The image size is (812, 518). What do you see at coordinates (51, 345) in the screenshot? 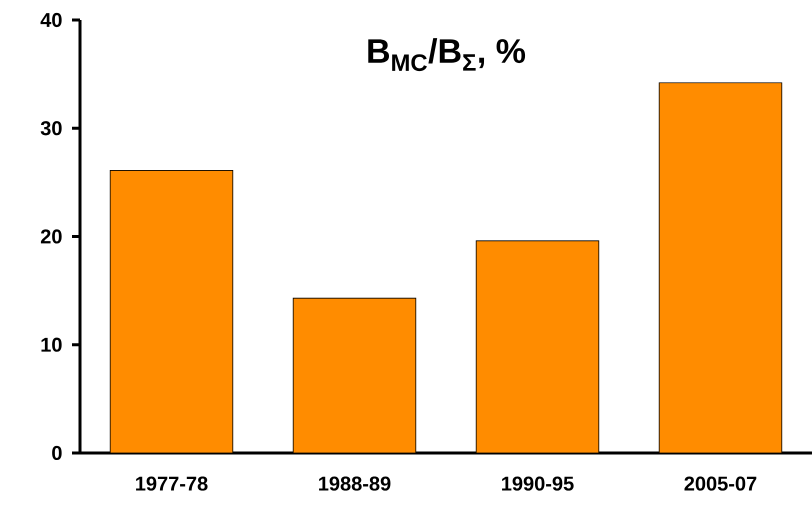
I see `y-tick-label: 10` at bounding box center [51, 345].